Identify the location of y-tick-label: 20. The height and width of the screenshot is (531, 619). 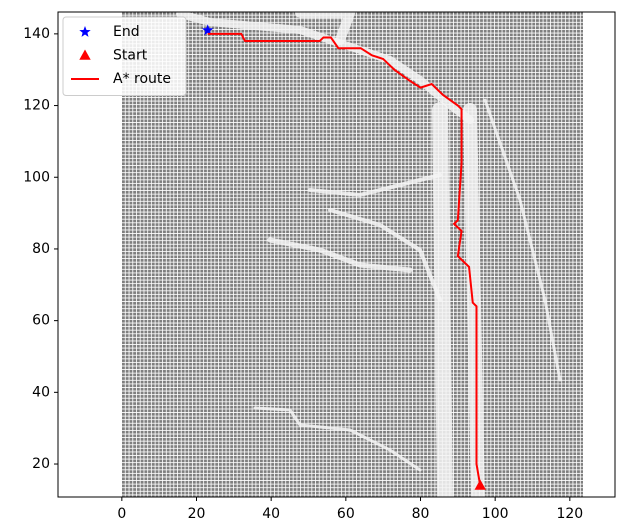
(41, 464).